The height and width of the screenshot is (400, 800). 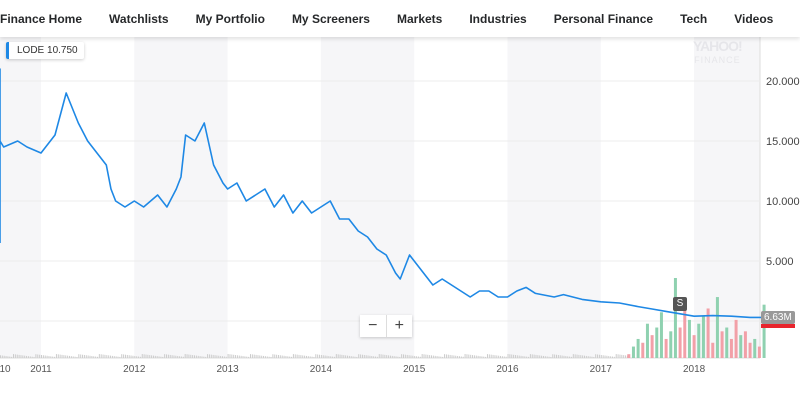 What do you see at coordinates (139, 18) in the screenshot?
I see `nav-item-watchlists: Watchlists` at bounding box center [139, 18].